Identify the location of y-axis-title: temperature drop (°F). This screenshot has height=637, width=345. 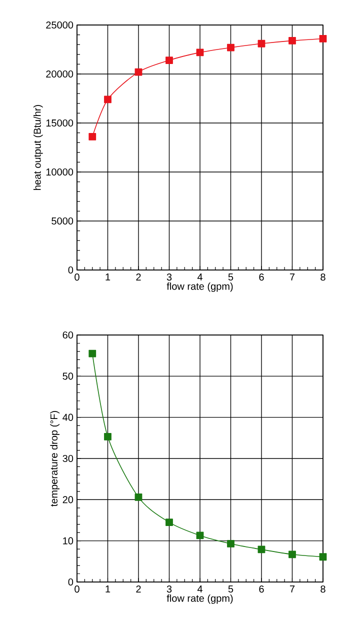
(55, 458).